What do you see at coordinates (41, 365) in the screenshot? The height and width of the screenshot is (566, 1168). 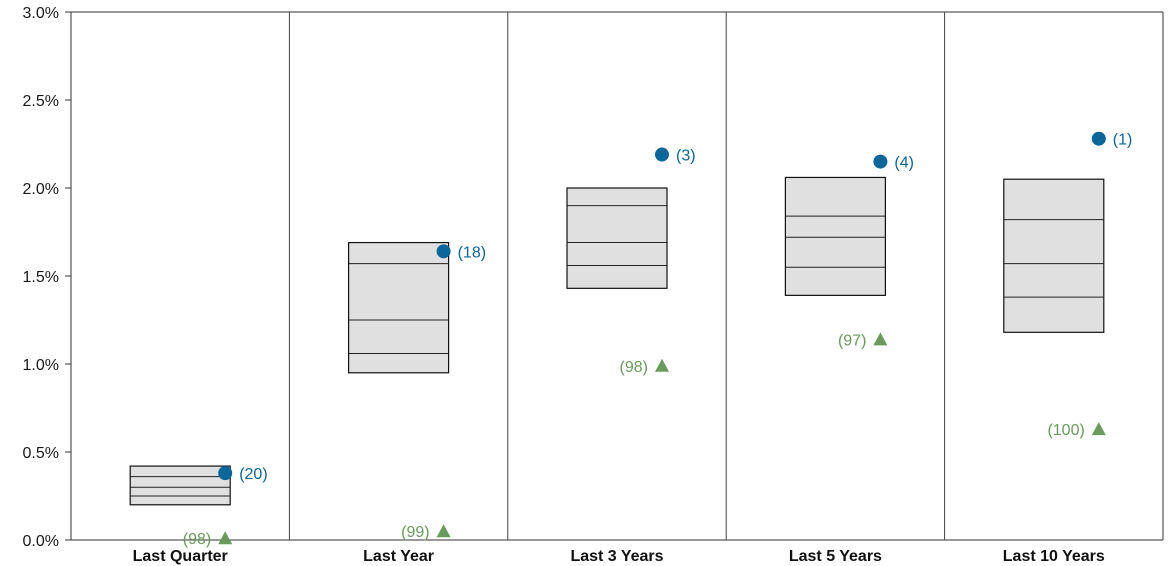 I see `y-tick-label: 1.0%` at bounding box center [41, 365].